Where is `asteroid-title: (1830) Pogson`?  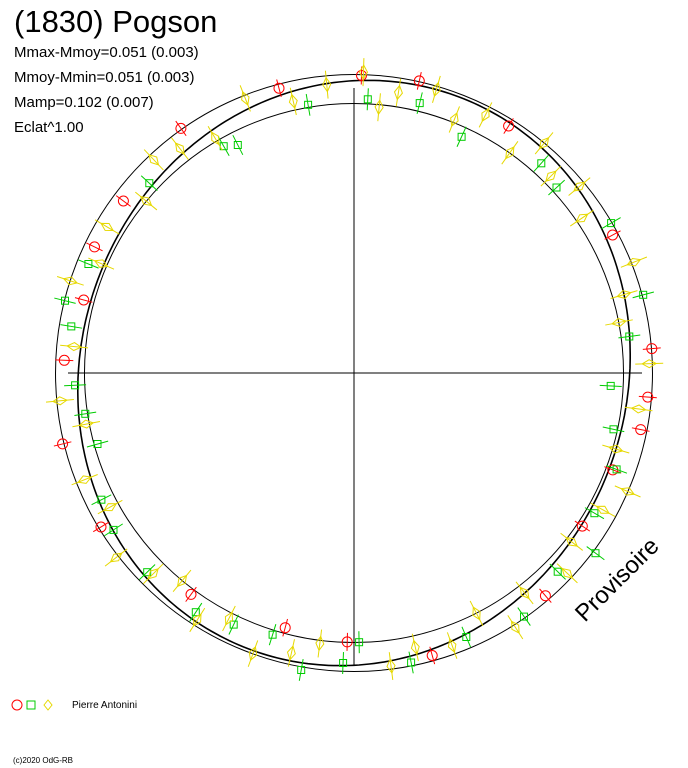 asteroid-title: (1830) Pogson is located at coordinates (116, 21).